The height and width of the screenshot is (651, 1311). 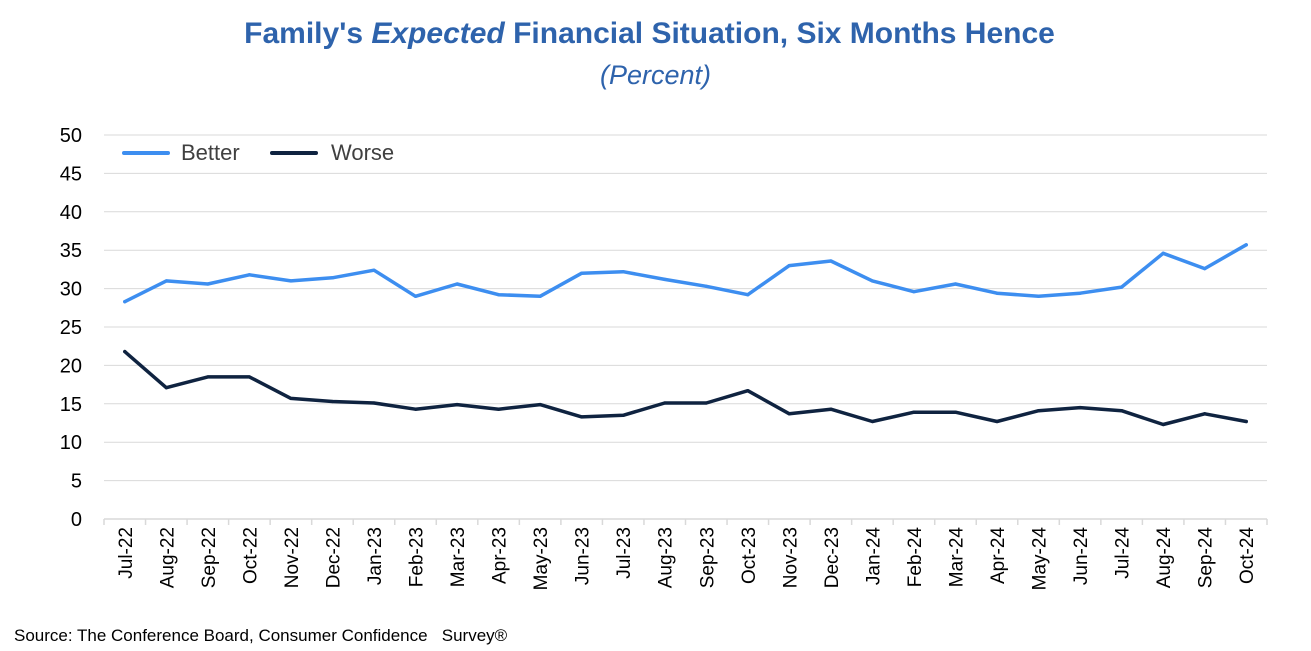 I want to click on x-tick-label: Dec-23, so click(x=832, y=557).